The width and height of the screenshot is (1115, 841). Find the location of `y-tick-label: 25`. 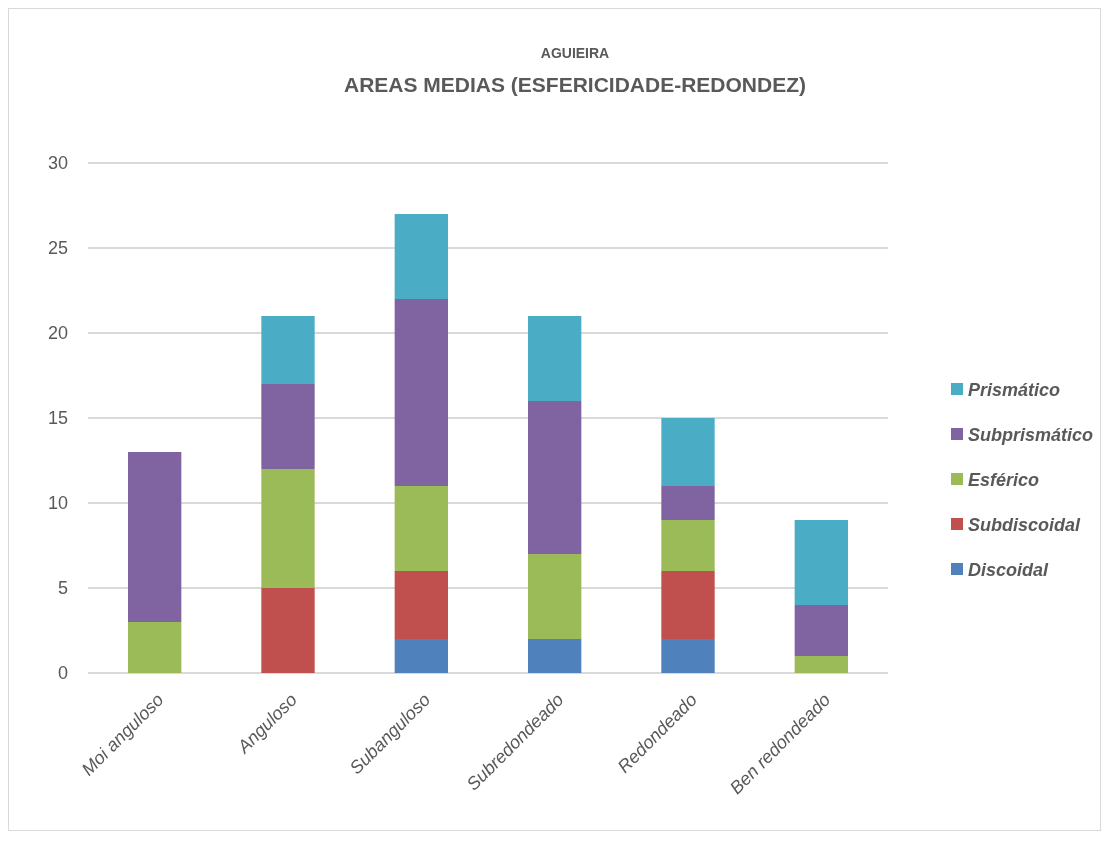

y-tick-label: 25 is located at coordinates (57, 248).